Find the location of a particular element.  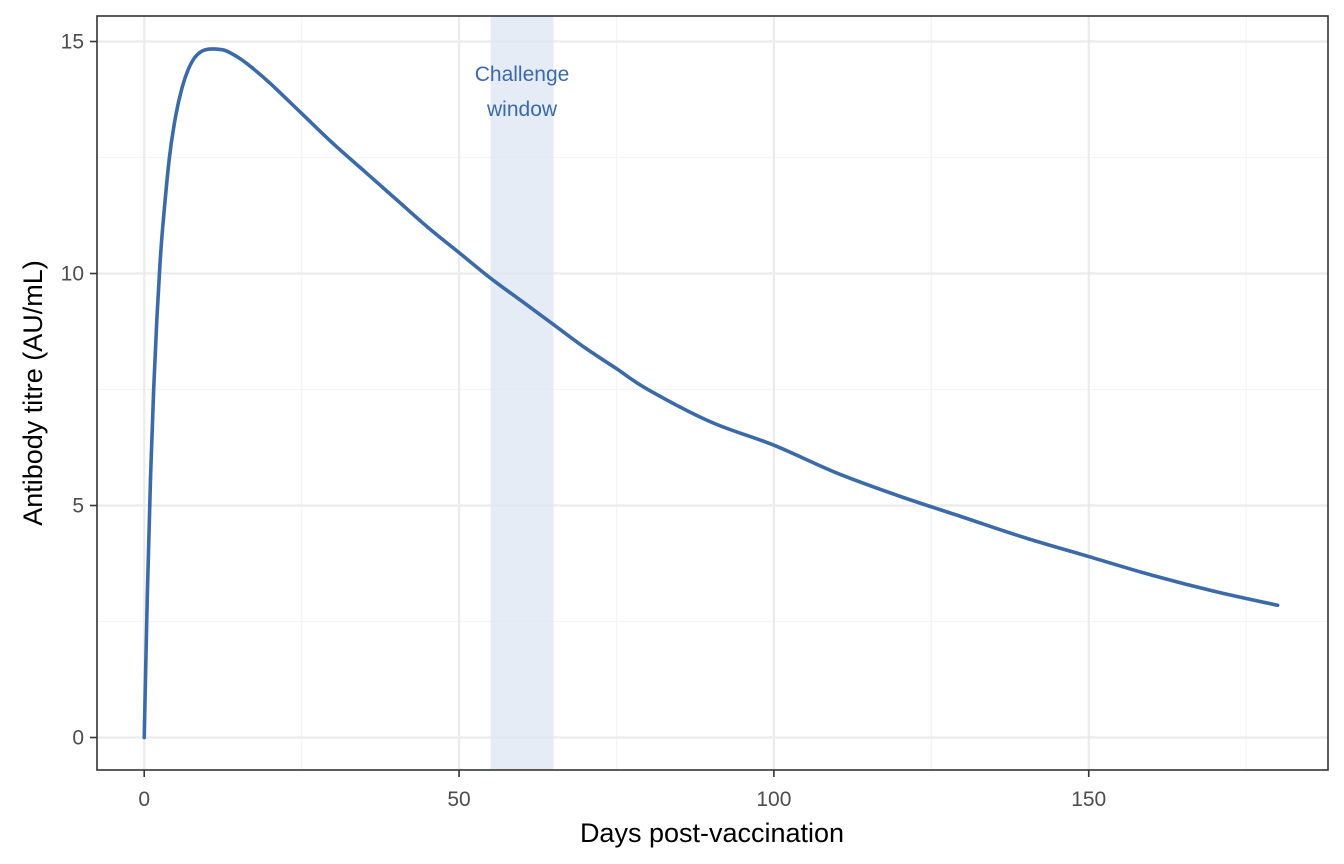

annotation-label: window is located at coordinates (522, 109).